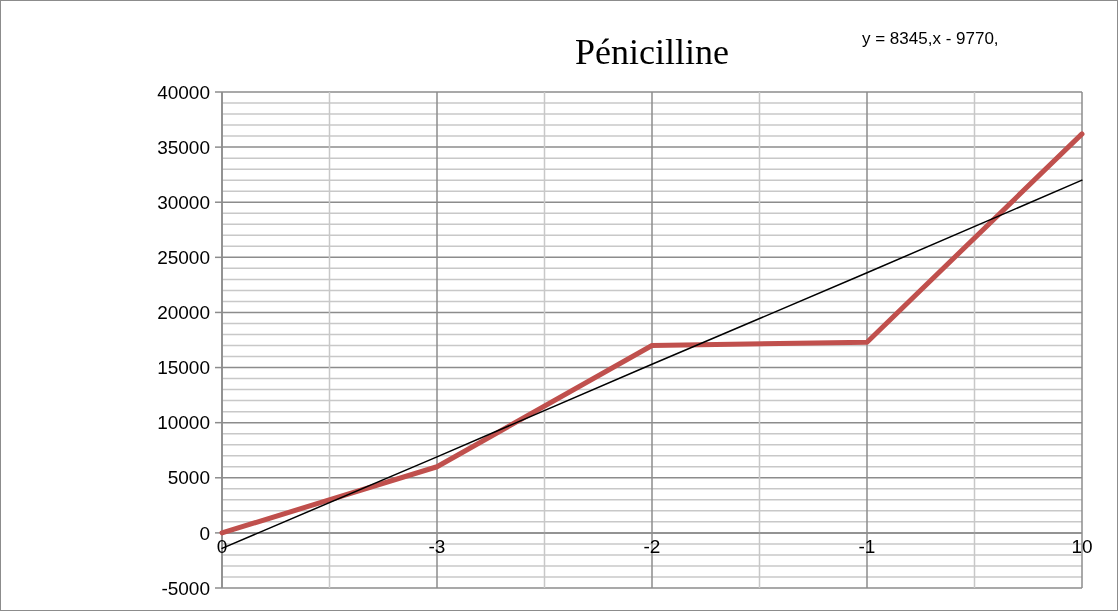 The height and width of the screenshot is (611, 1118). Describe the element at coordinates (867, 546) in the screenshot. I see `x-tick-label: -1` at that location.